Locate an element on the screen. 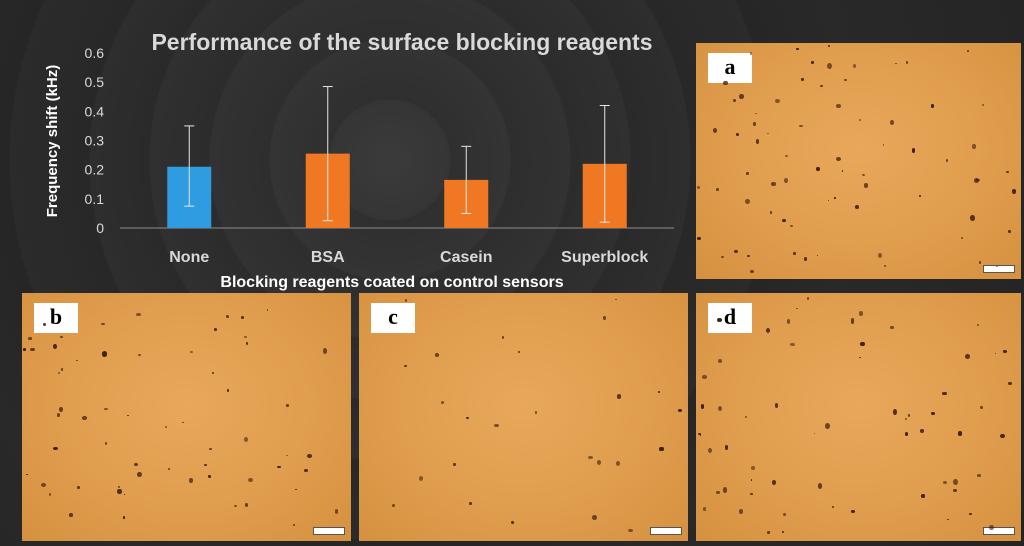 This screenshot has height=546, width=1024. y-tick-label: 0 is located at coordinates (100, 228).